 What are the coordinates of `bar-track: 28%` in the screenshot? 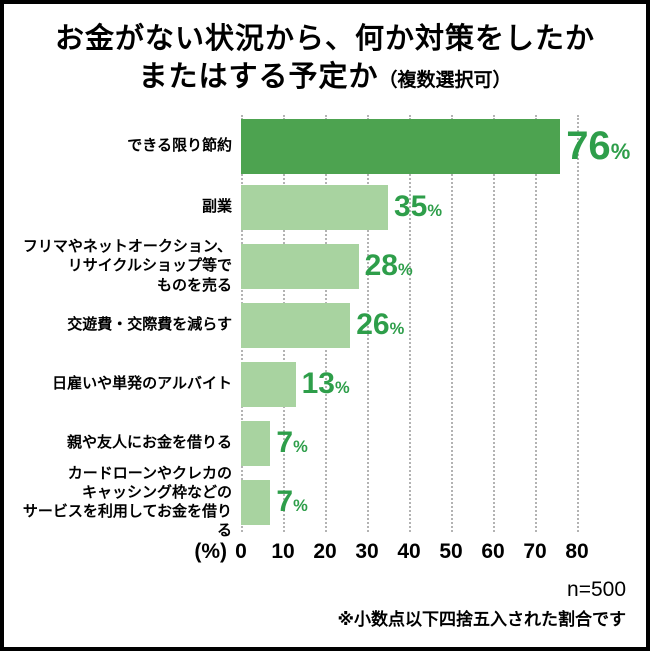 It's located at (409, 266).